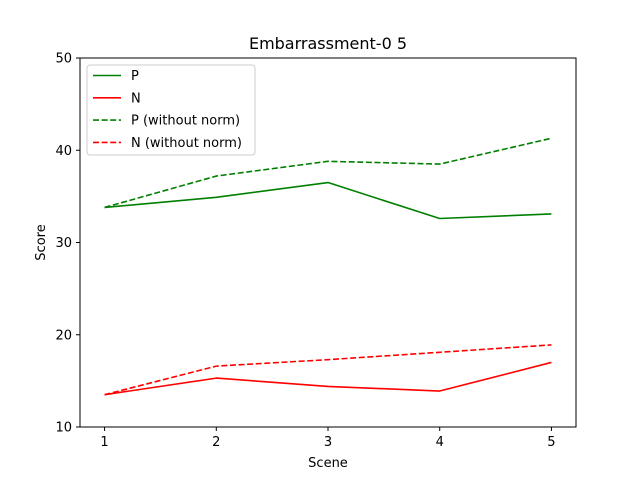 Image resolution: width=640 pixels, height=480 pixels. I want to click on x-axis-label: Scene, so click(328, 463).